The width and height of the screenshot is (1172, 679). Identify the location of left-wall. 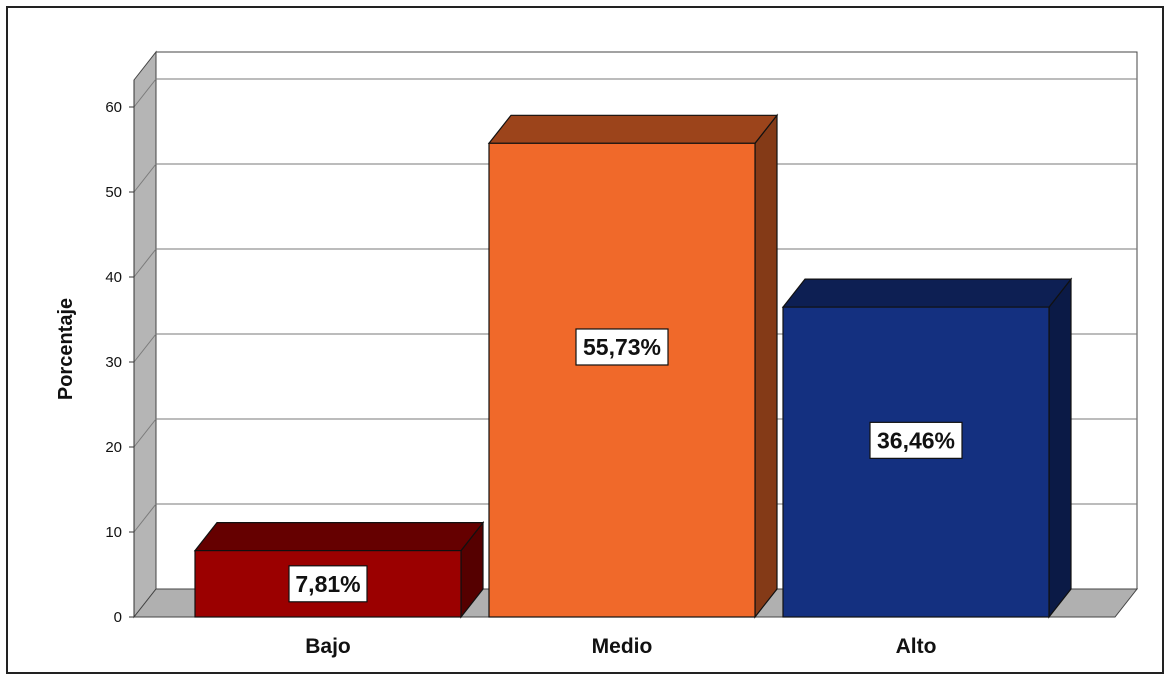
(145, 334).